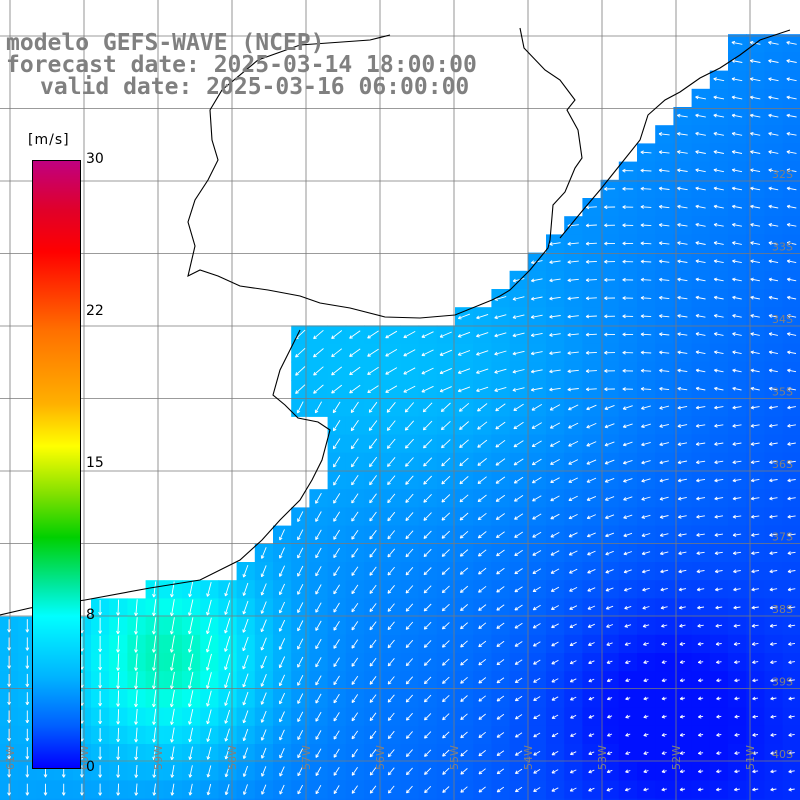 This screenshot has width=800, height=800. I want to click on longitude-label: 53W, so click(602, 757).